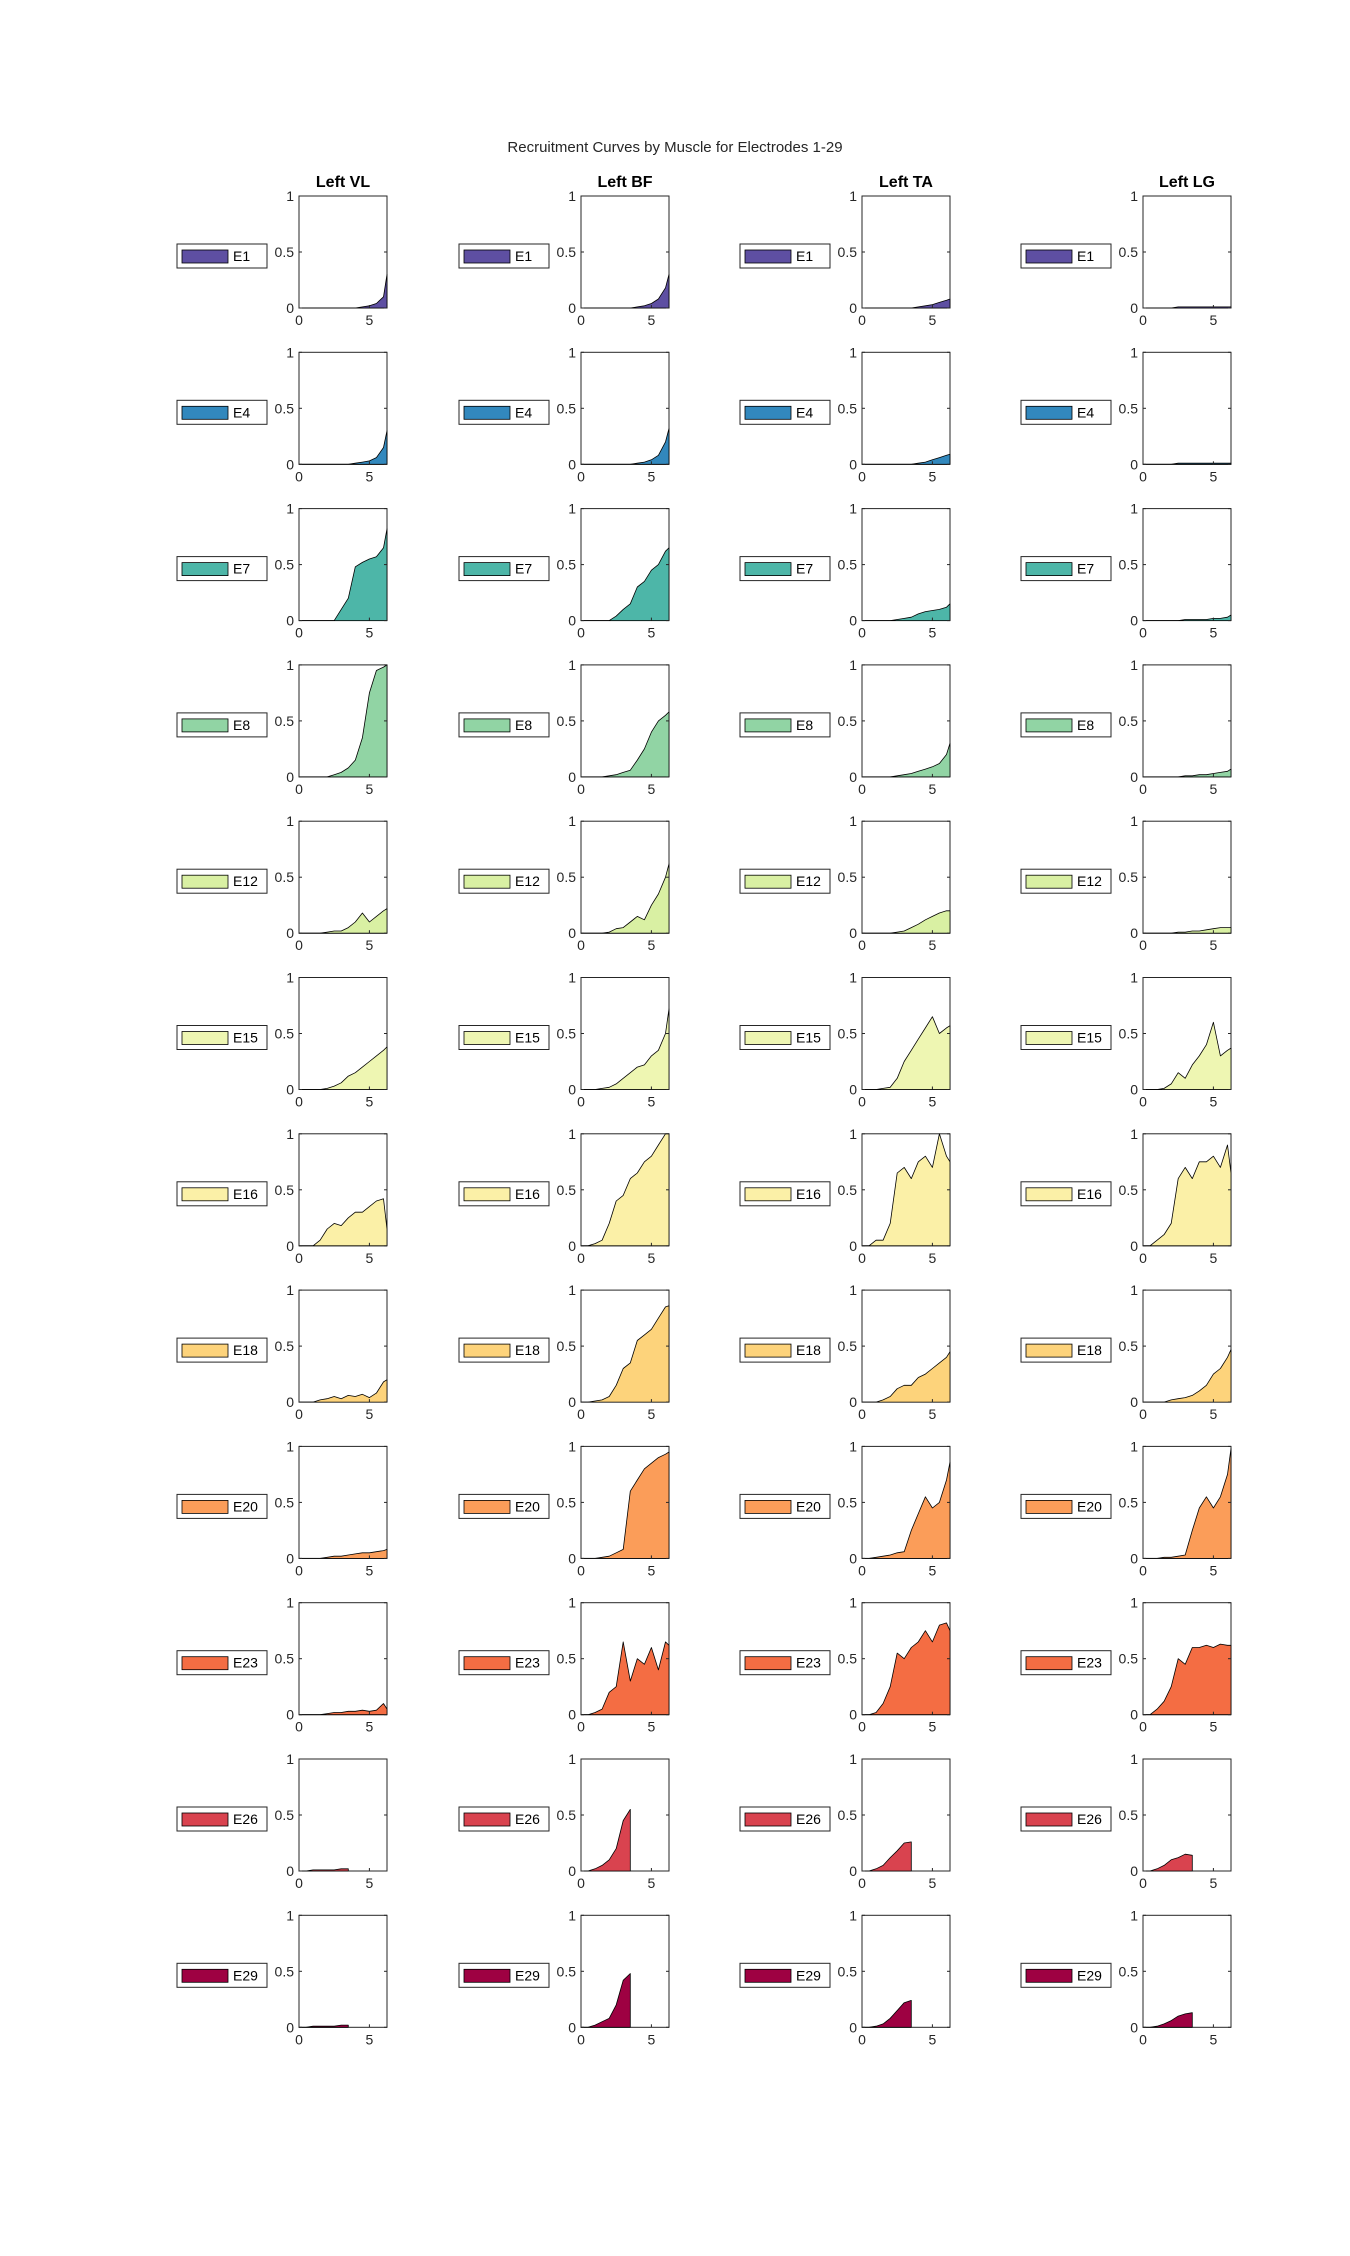 The height and width of the screenshot is (2256, 1350). What do you see at coordinates (245, 1194) in the screenshot?
I see `legend-label: E16` at bounding box center [245, 1194].